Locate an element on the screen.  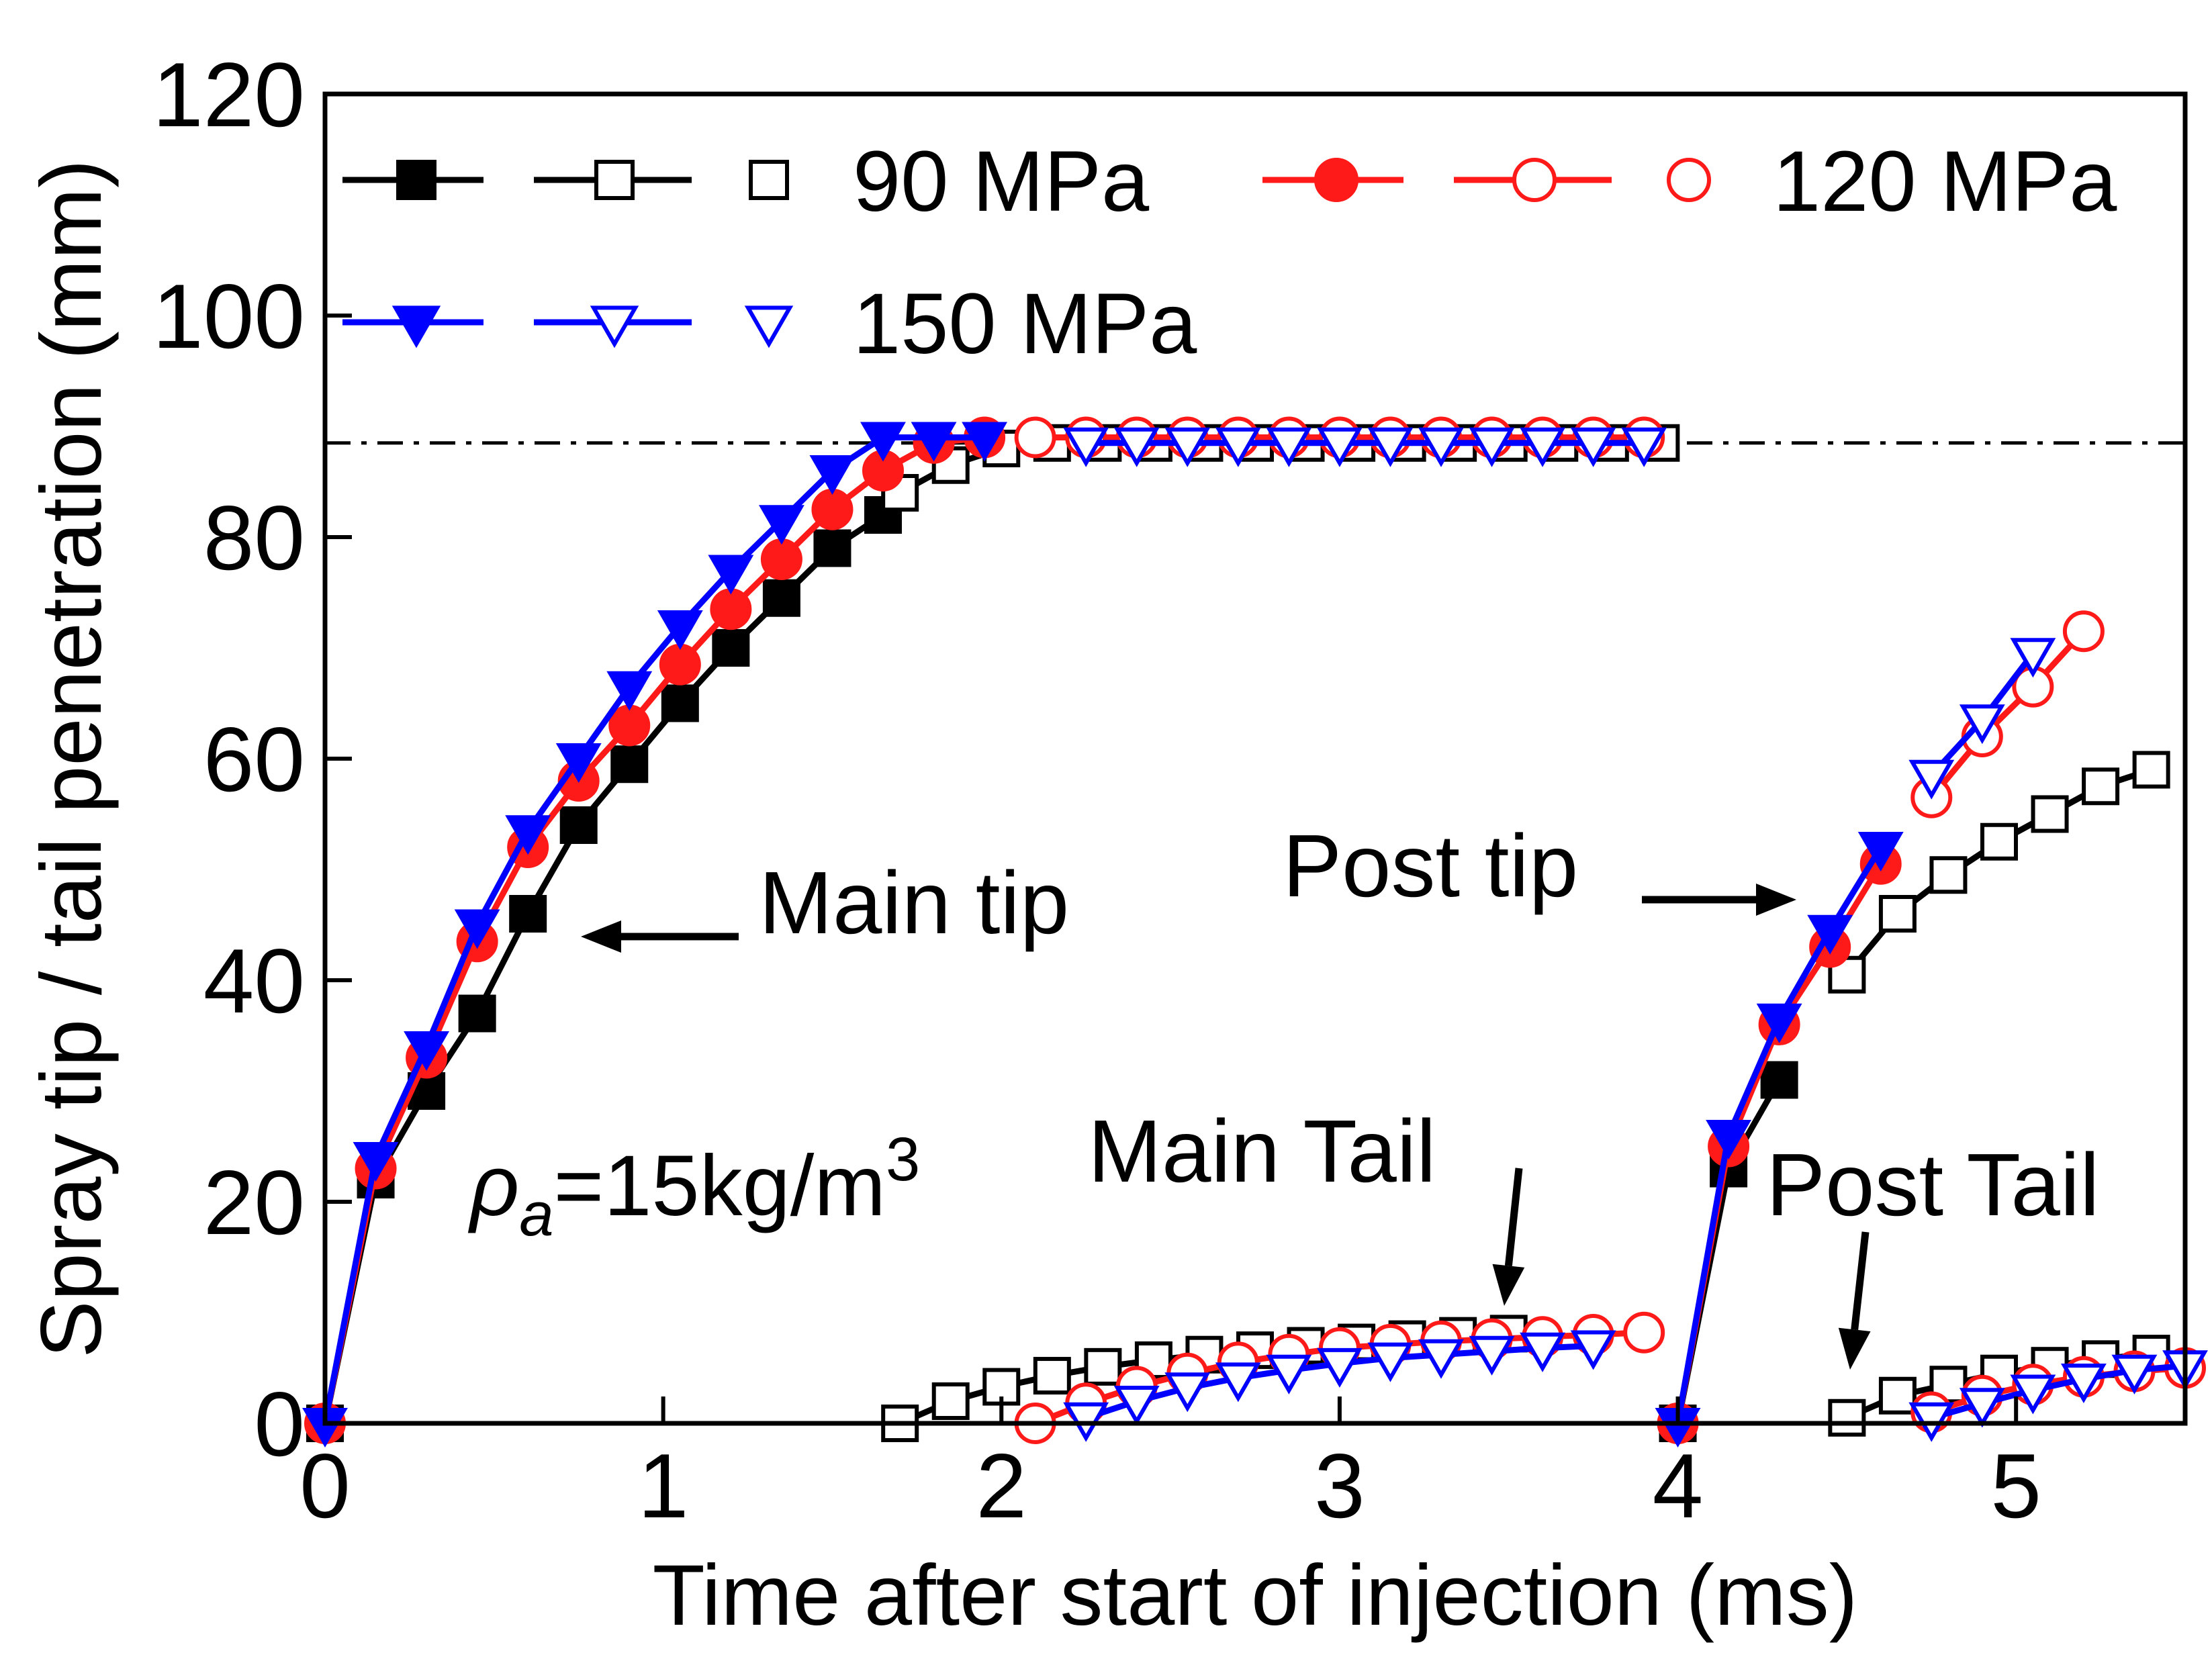
legend-label: 120 MPa is located at coordinates (1945, 182).